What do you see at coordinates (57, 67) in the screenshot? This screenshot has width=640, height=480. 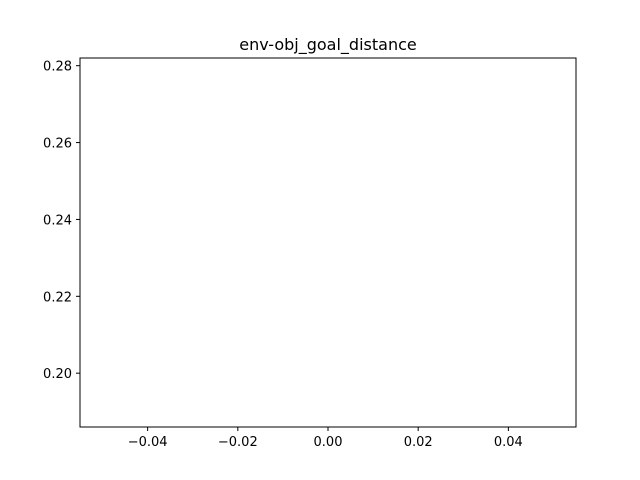 I see `y-tick-label: 0.28` at bounding box center [57, 67].